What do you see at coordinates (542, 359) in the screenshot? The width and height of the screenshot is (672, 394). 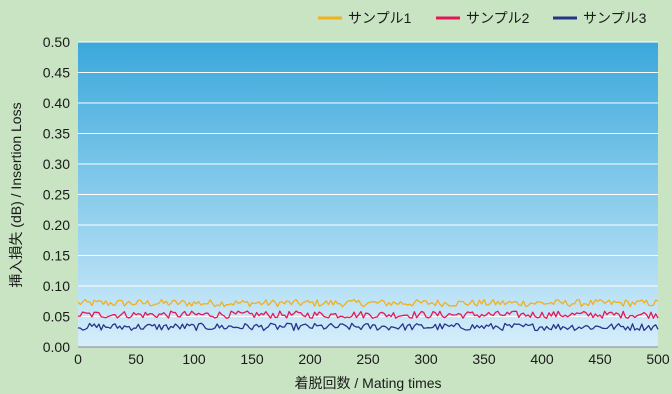 I see `x-tick-label: 400` at bounding box center [542, 359].